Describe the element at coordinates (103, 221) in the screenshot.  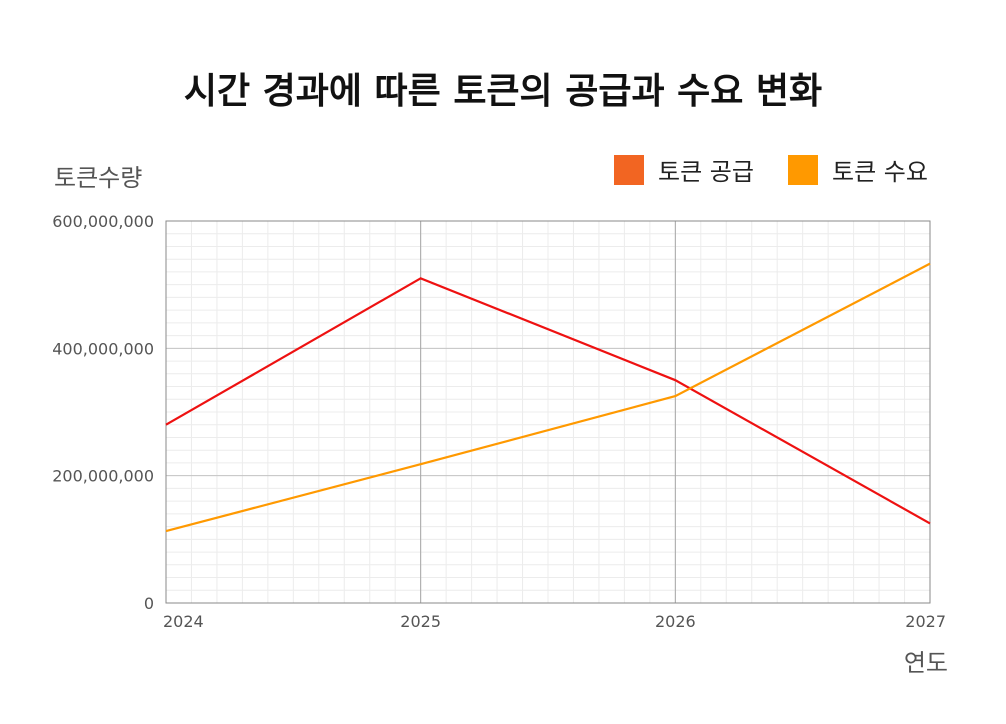
I see `y-tick-label: 600,000,000` at that location.